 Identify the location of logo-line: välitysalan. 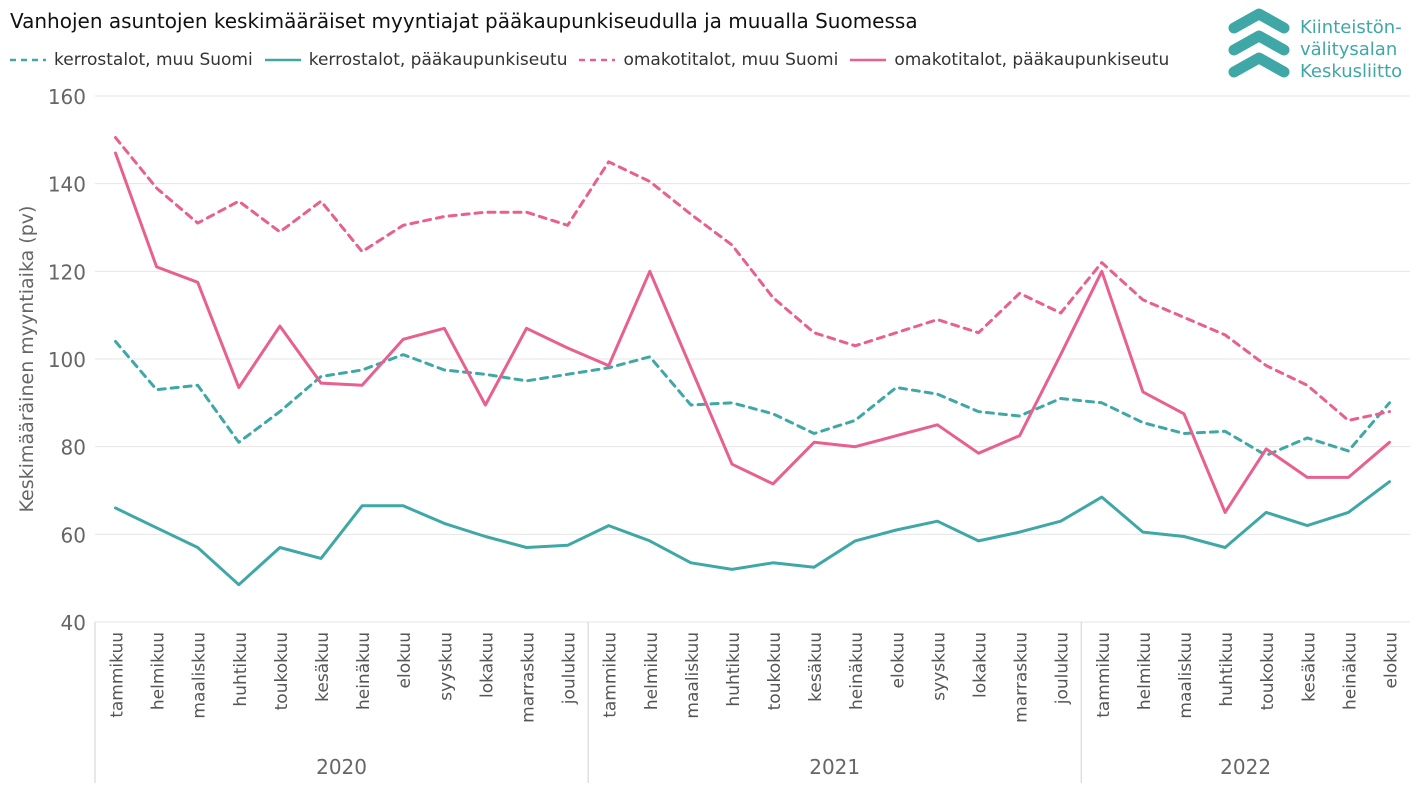
(1349, 49).